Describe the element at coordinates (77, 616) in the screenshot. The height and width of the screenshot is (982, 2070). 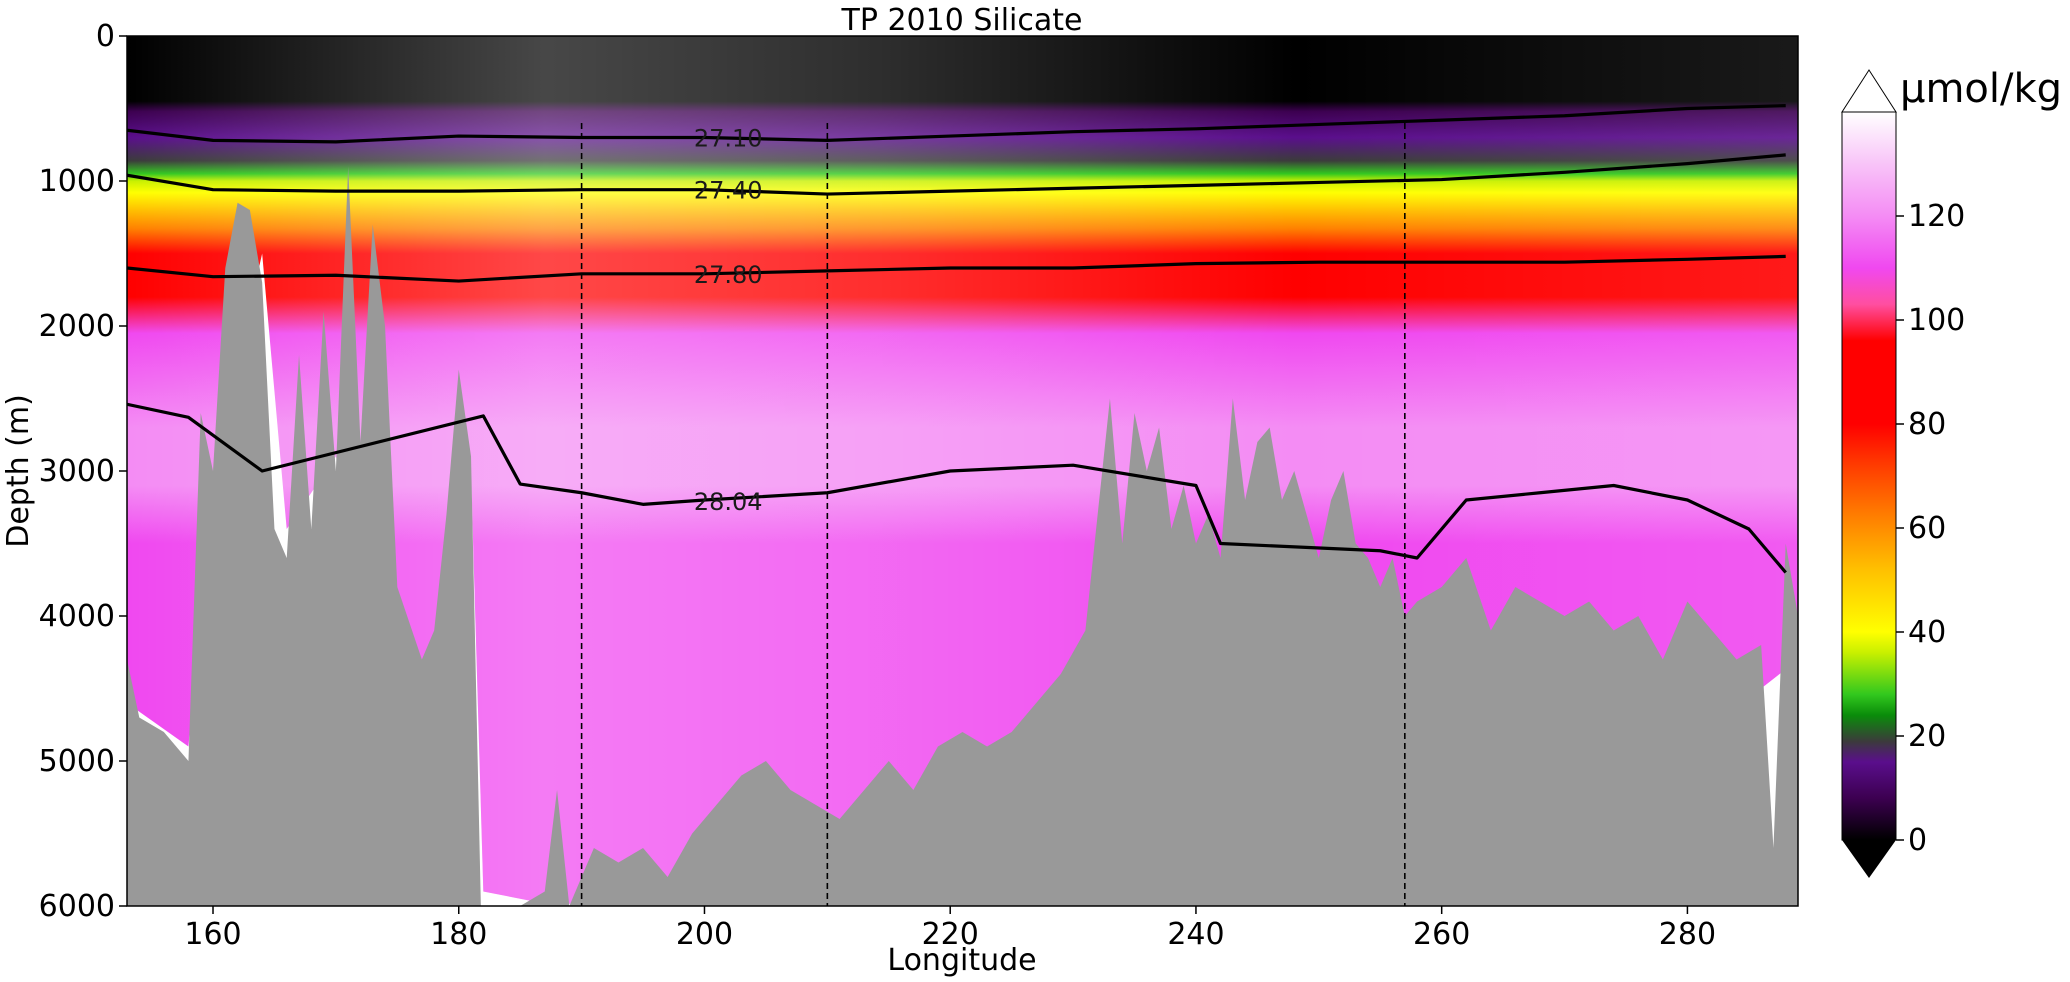
I see `y-tick-label: 4000` at that location.